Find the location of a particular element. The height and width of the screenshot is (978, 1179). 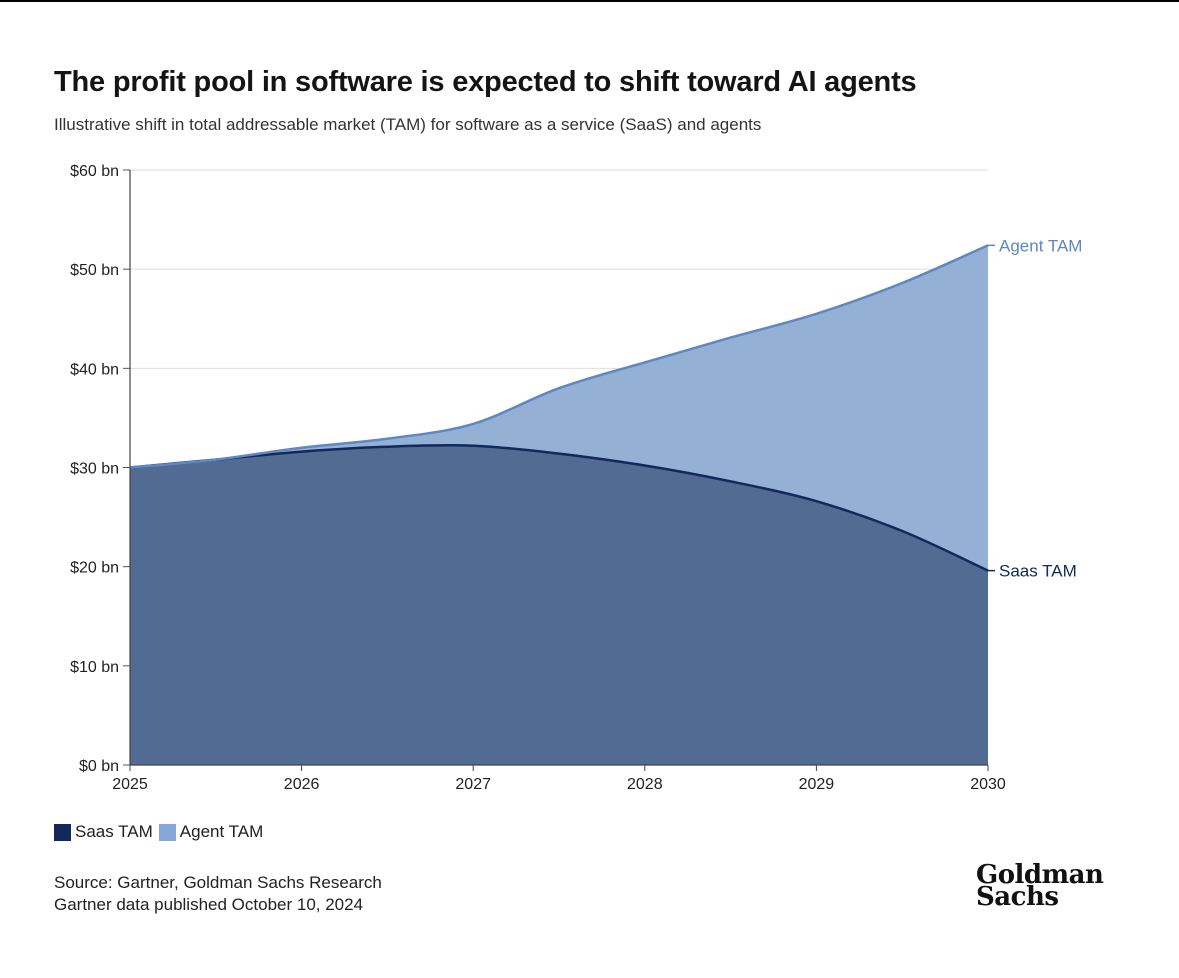

x-tick-label: 2030 is located at coordinates (988, 784).